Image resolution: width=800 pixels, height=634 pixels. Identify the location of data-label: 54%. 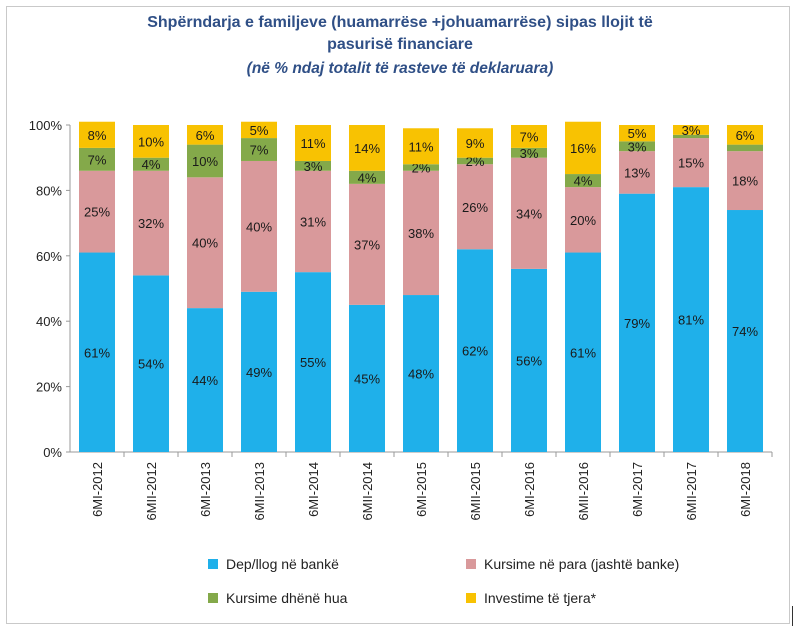
(151, 364).